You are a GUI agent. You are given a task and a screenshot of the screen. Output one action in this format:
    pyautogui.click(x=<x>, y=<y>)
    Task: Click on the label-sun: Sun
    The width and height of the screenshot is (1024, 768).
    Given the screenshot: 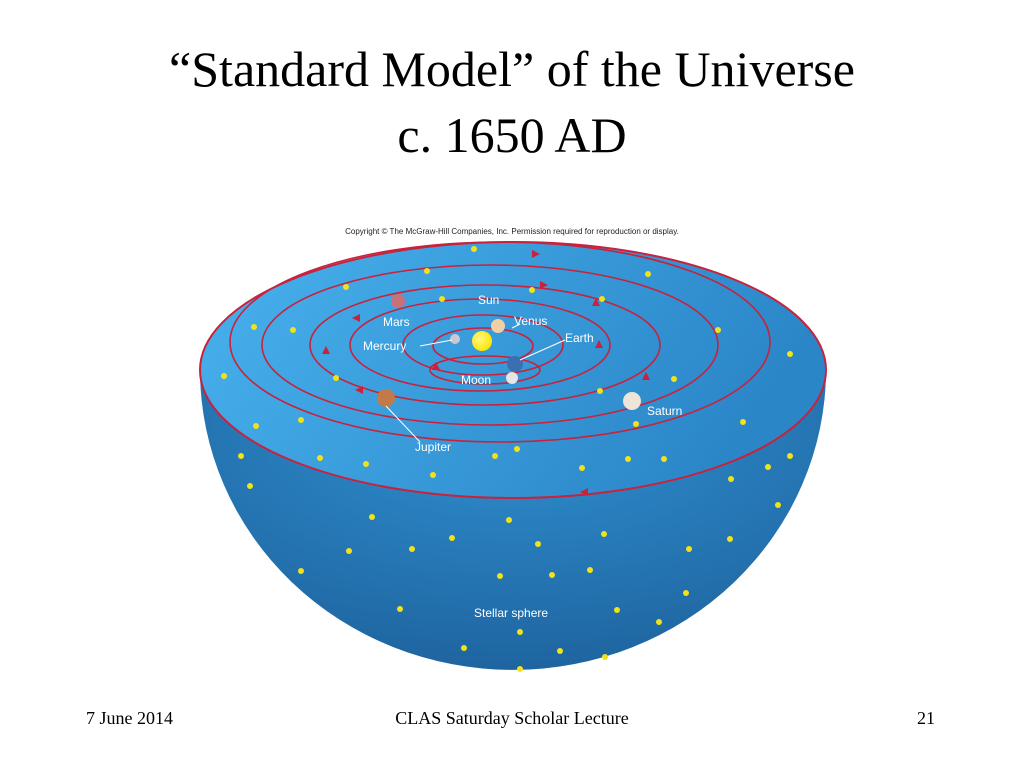 What is the action you would take?
    pyautogui.click(x=488, y=300)
    